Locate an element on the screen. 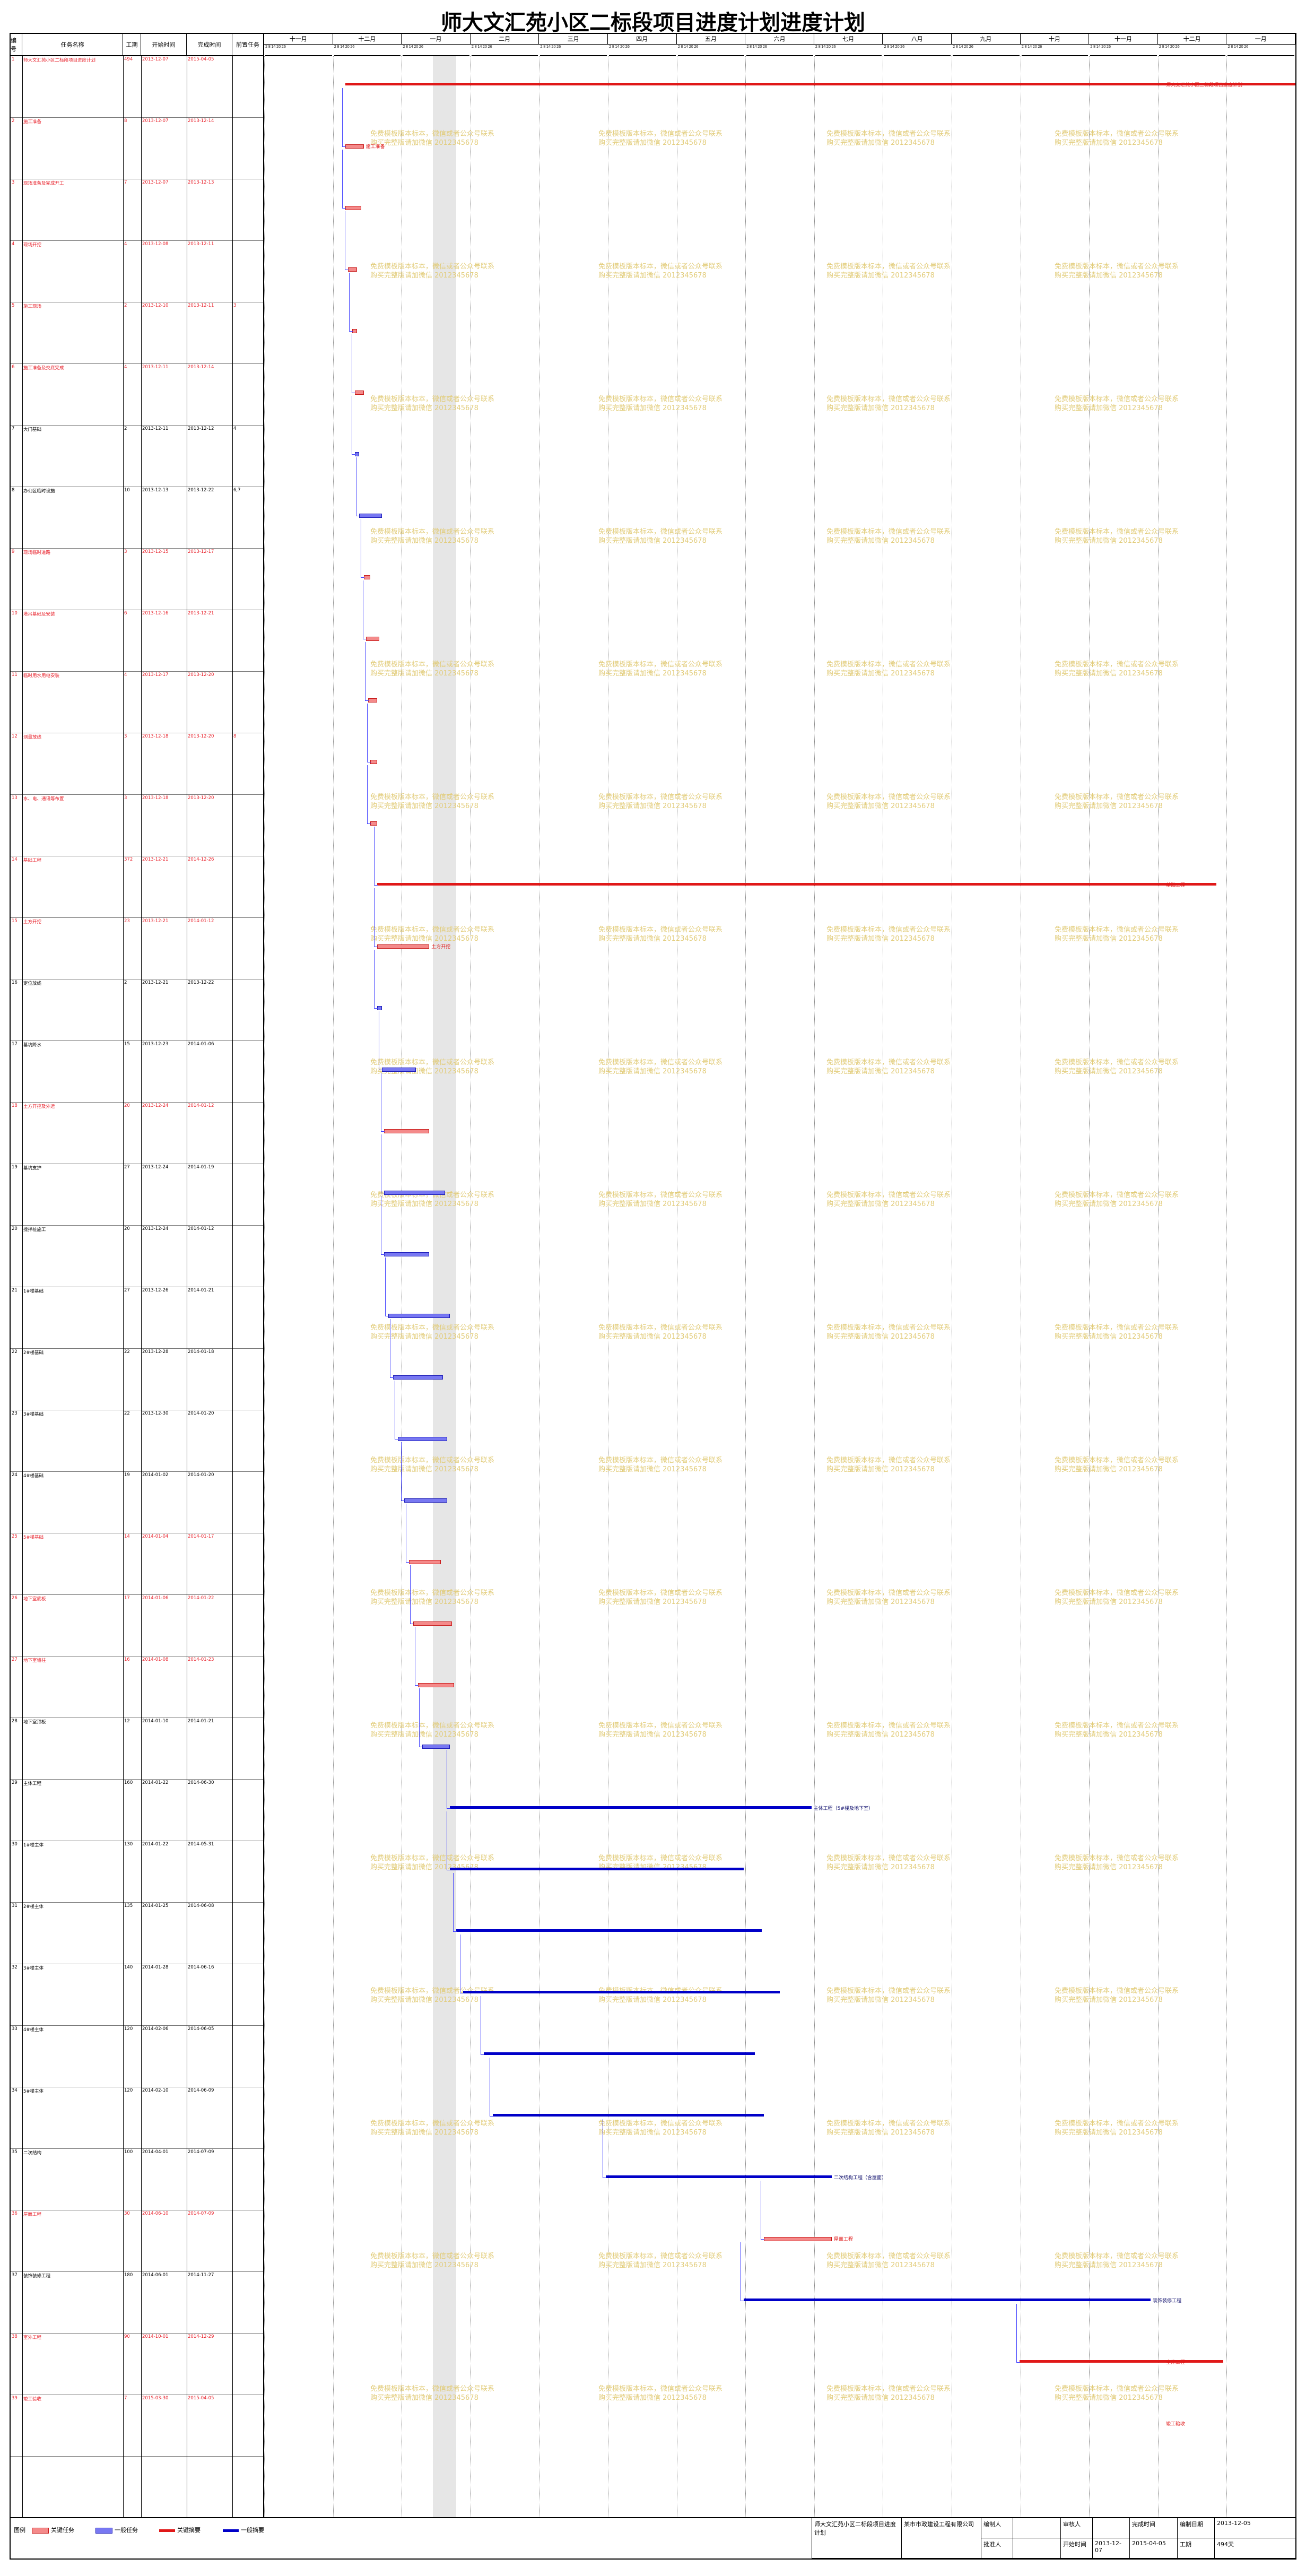  task-row: 31 2#楼主体 135 2014-01-25 2014-06-08 is located at coordinates (137, 1933).